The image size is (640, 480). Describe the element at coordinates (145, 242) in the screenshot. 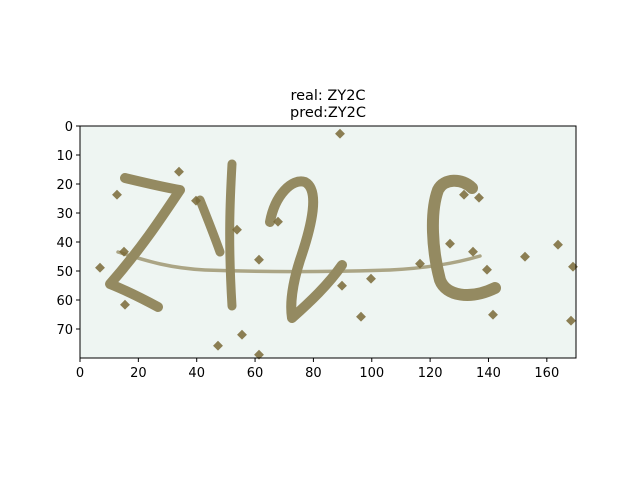

I see `glyph-z` at that location.